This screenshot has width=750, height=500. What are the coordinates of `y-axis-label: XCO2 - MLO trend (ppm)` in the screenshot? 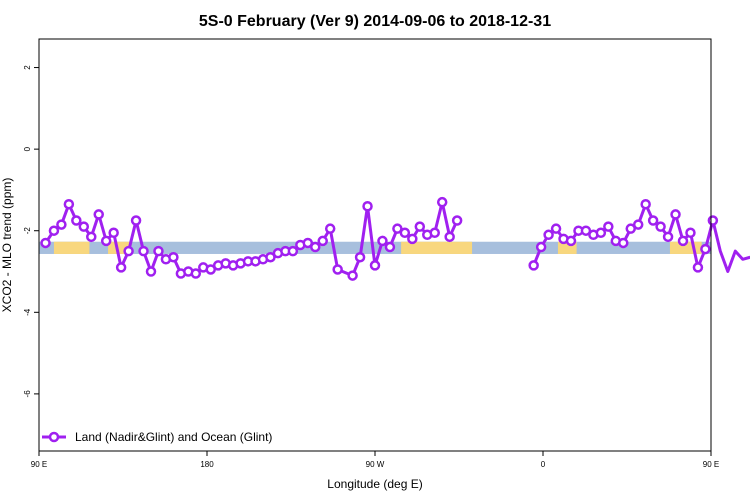 It's located at (7, 245).